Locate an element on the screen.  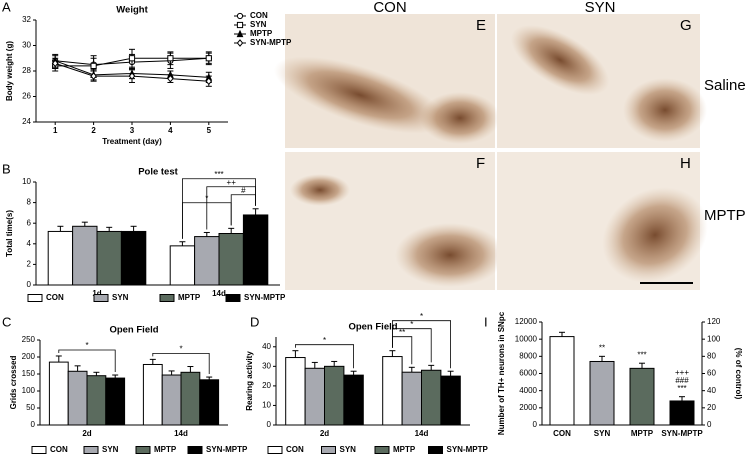
chart-title: Weight is located at coordinates (132, 10).